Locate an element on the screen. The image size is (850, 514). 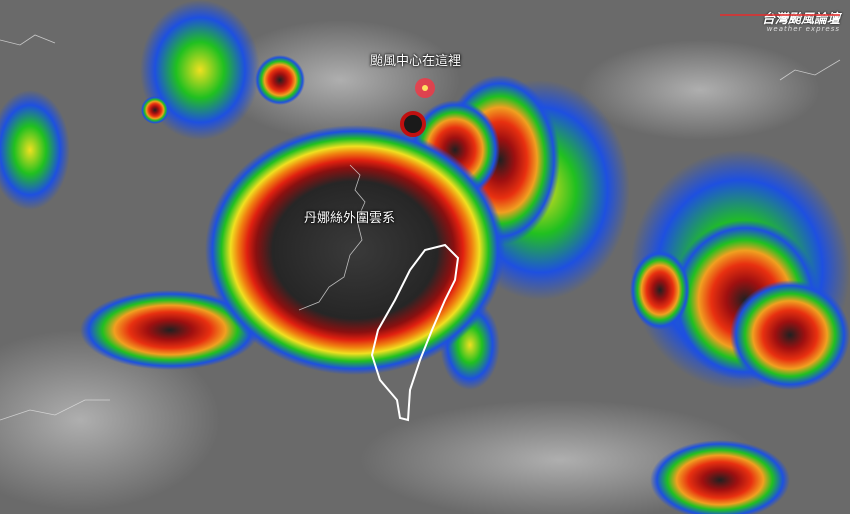
outer-cloud-label: 丹娜絲外圍雲系 is located at coordinates (350, 218).